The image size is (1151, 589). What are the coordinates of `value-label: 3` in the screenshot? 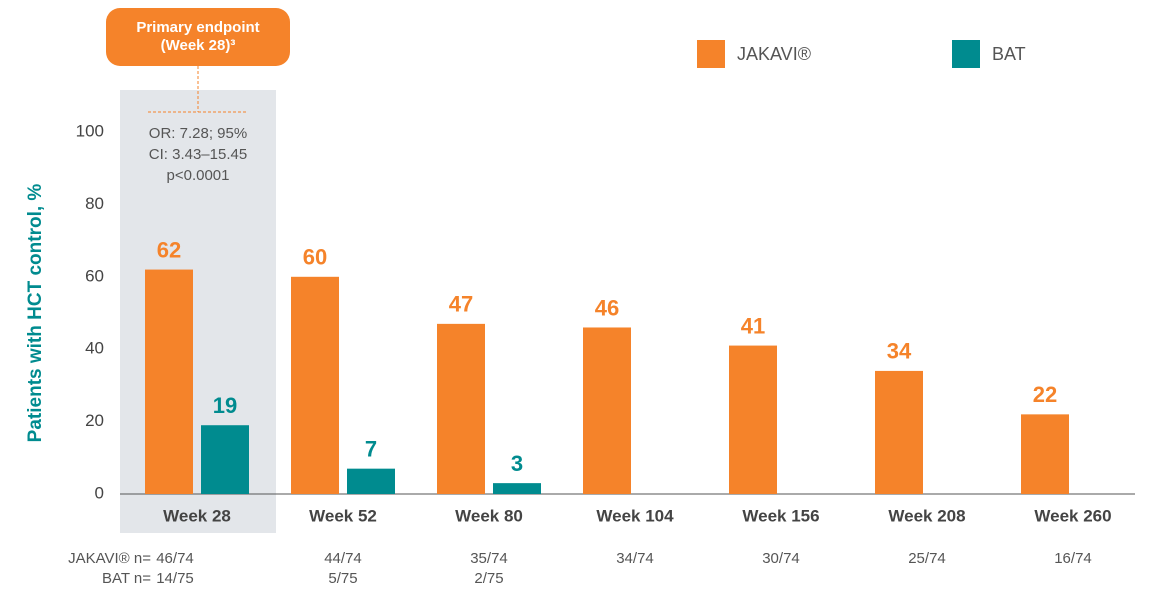 It's located at (517, 463).